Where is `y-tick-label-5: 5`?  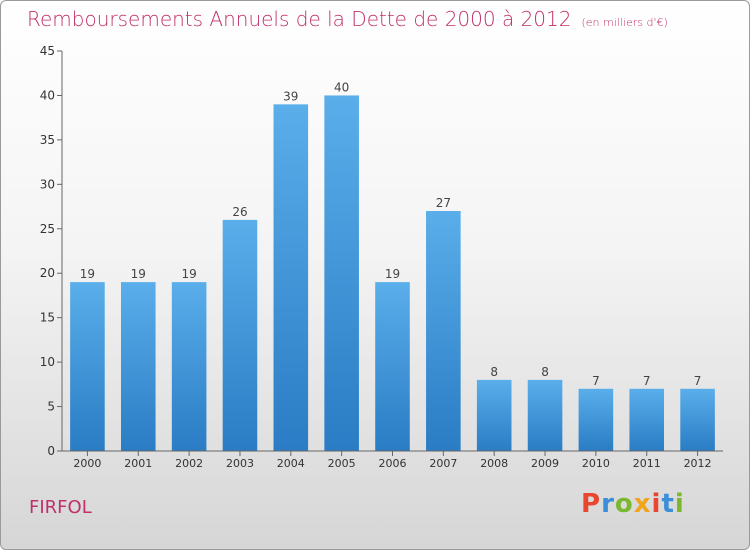 y-tick-label-5: 5 is located at coordinates (51, 407).